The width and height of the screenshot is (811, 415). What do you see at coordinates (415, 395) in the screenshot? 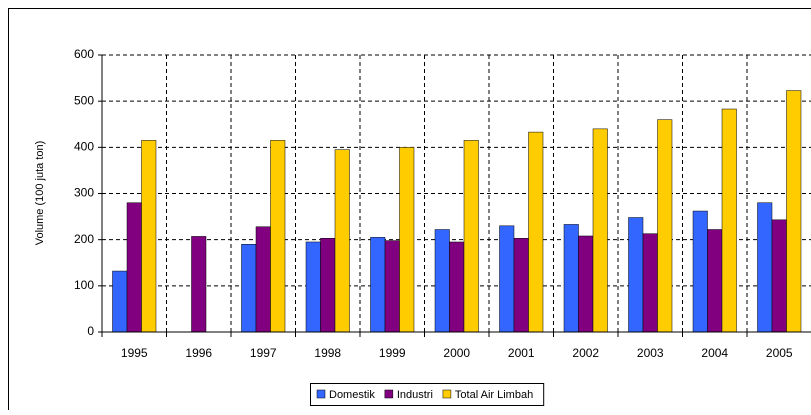
I see `legend-label: Industri` at bounding box center [415, 395].